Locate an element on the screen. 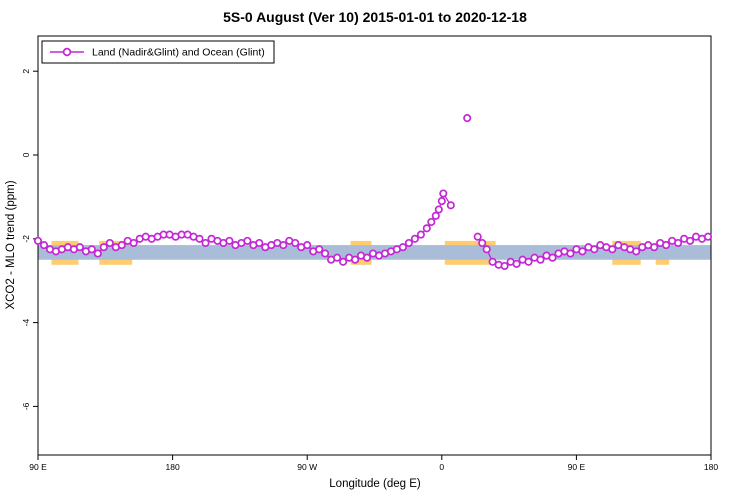 Image resolution: width=750 pixels, height=500 pixels. legend-marker-icon is located at coordinates (67, 52).